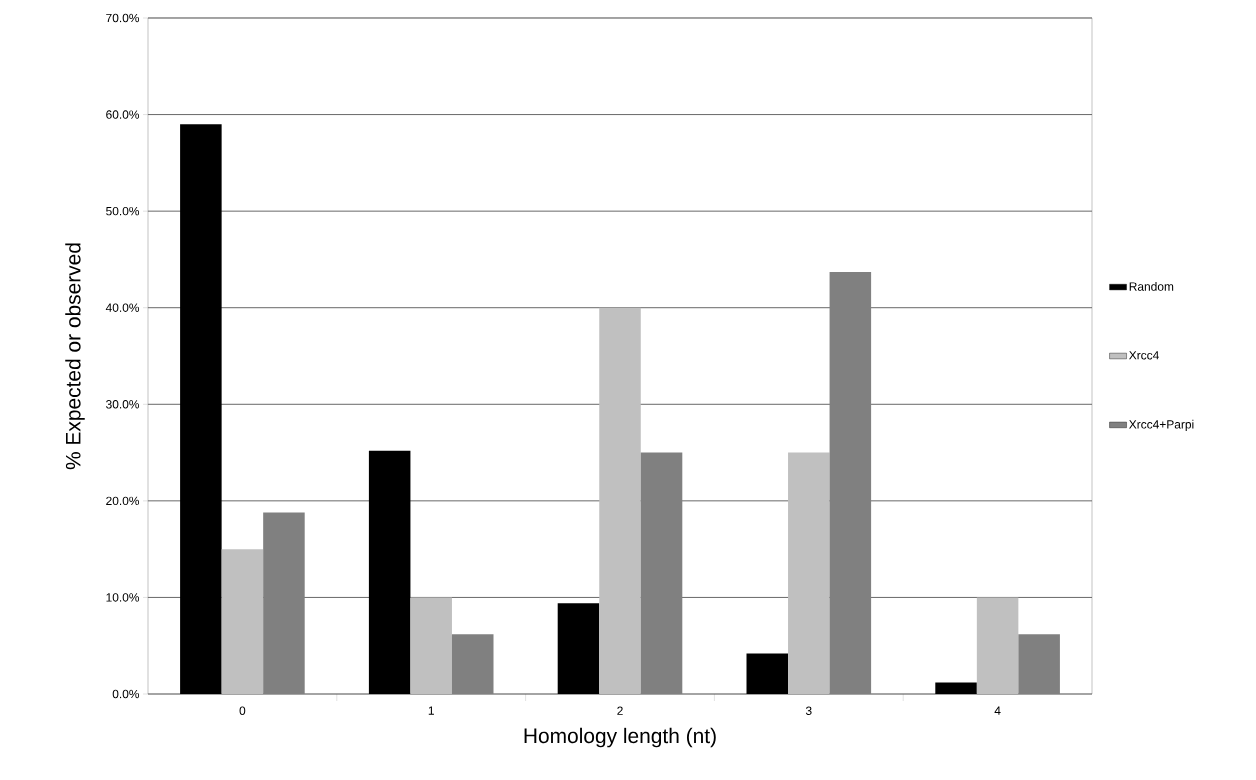 Image resolution: width=1256 pixels, height=780 pixels. I want to click on y-tick-label: 60.0%, so click(123, 114).